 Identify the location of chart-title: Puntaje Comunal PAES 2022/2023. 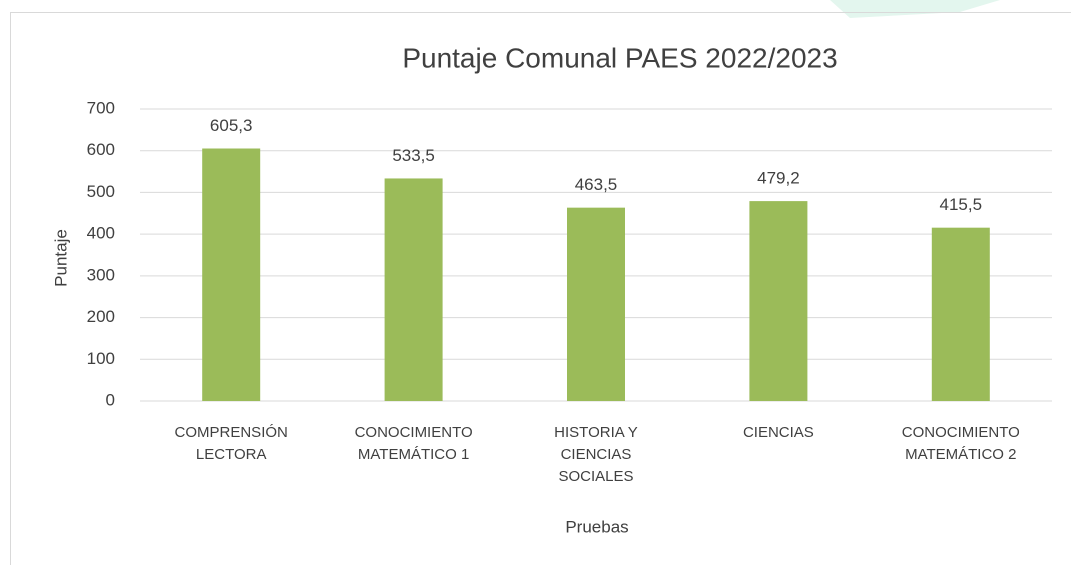
(619, 57).